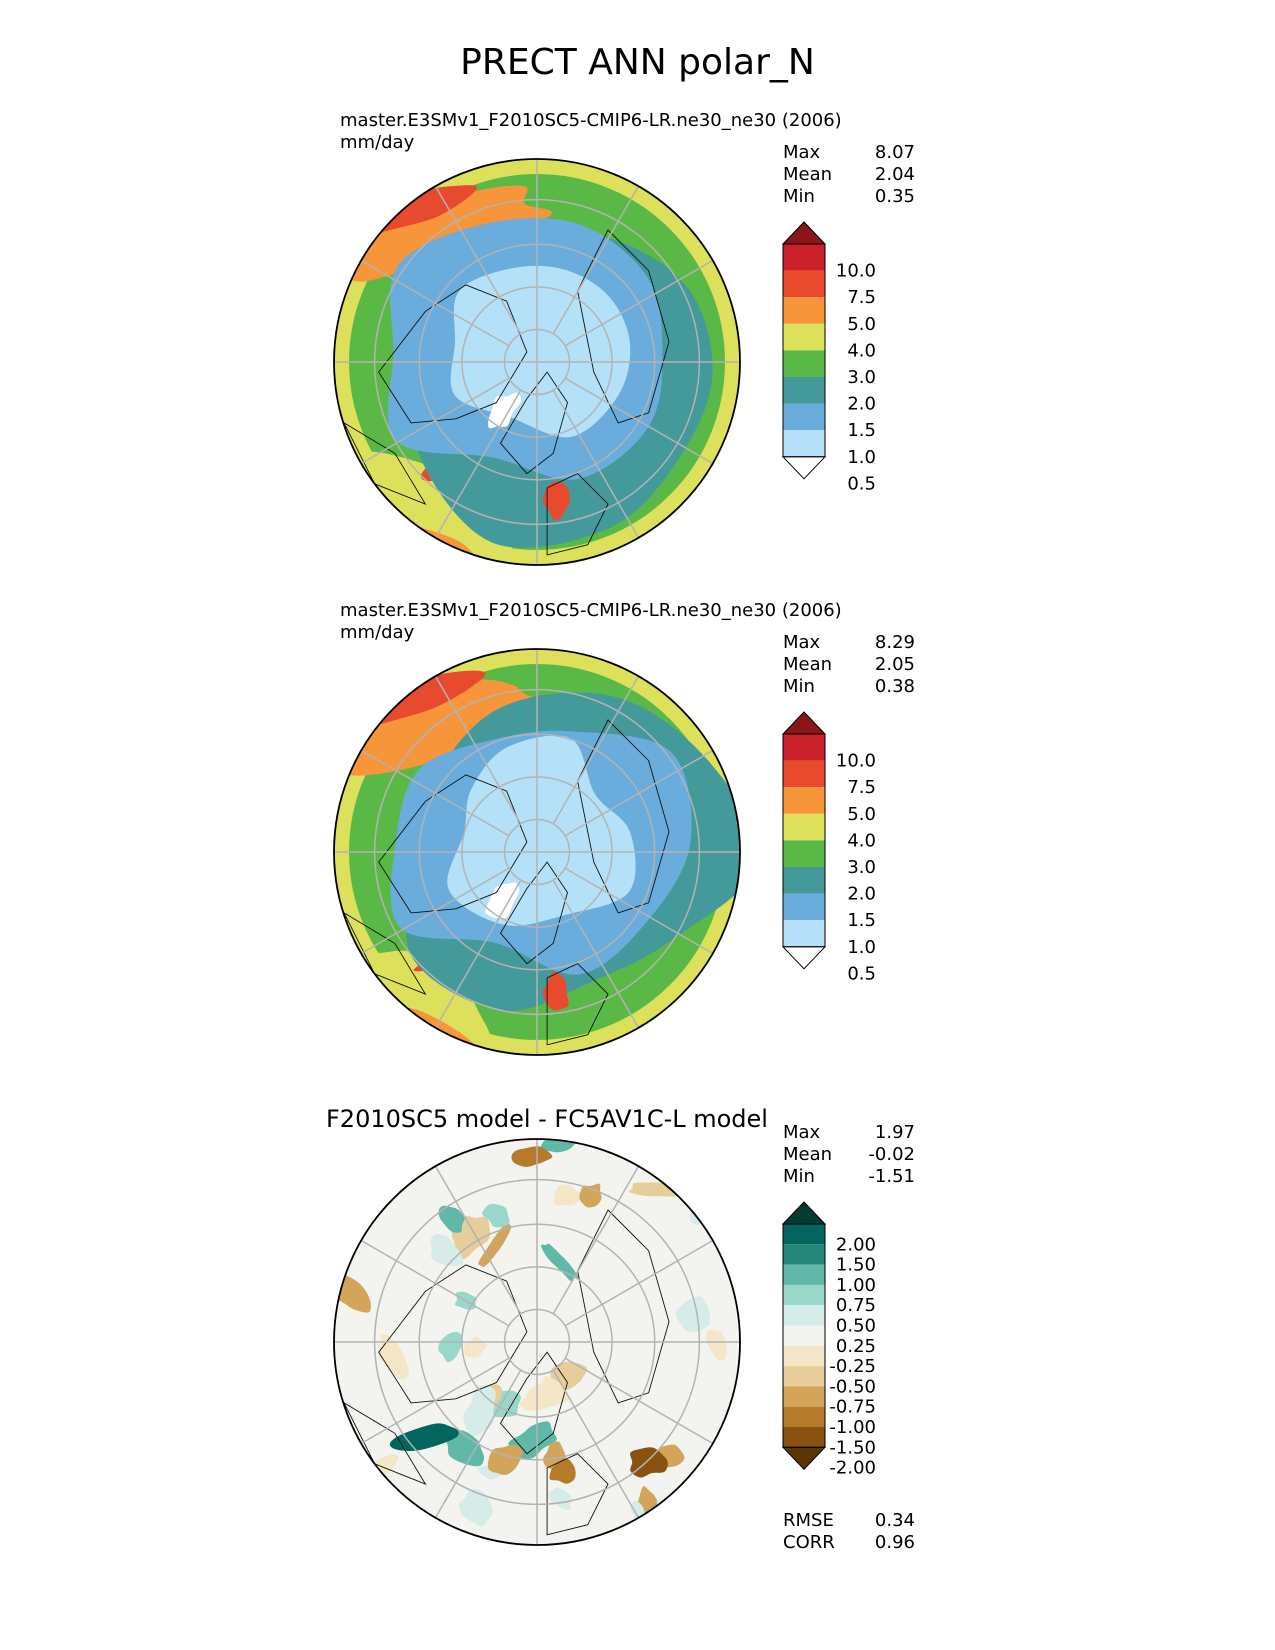 The image size is (1275, 1650). I want to click on panel3-stats: Max 1.97 Mean -0.02 Min -1.51, so click(849, 1155).